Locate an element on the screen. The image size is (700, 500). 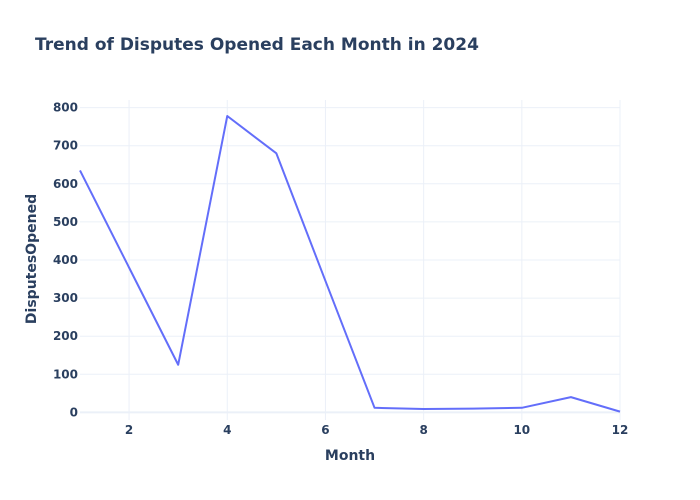
y-tick-label: 400 is located at coordinates (65, 260).